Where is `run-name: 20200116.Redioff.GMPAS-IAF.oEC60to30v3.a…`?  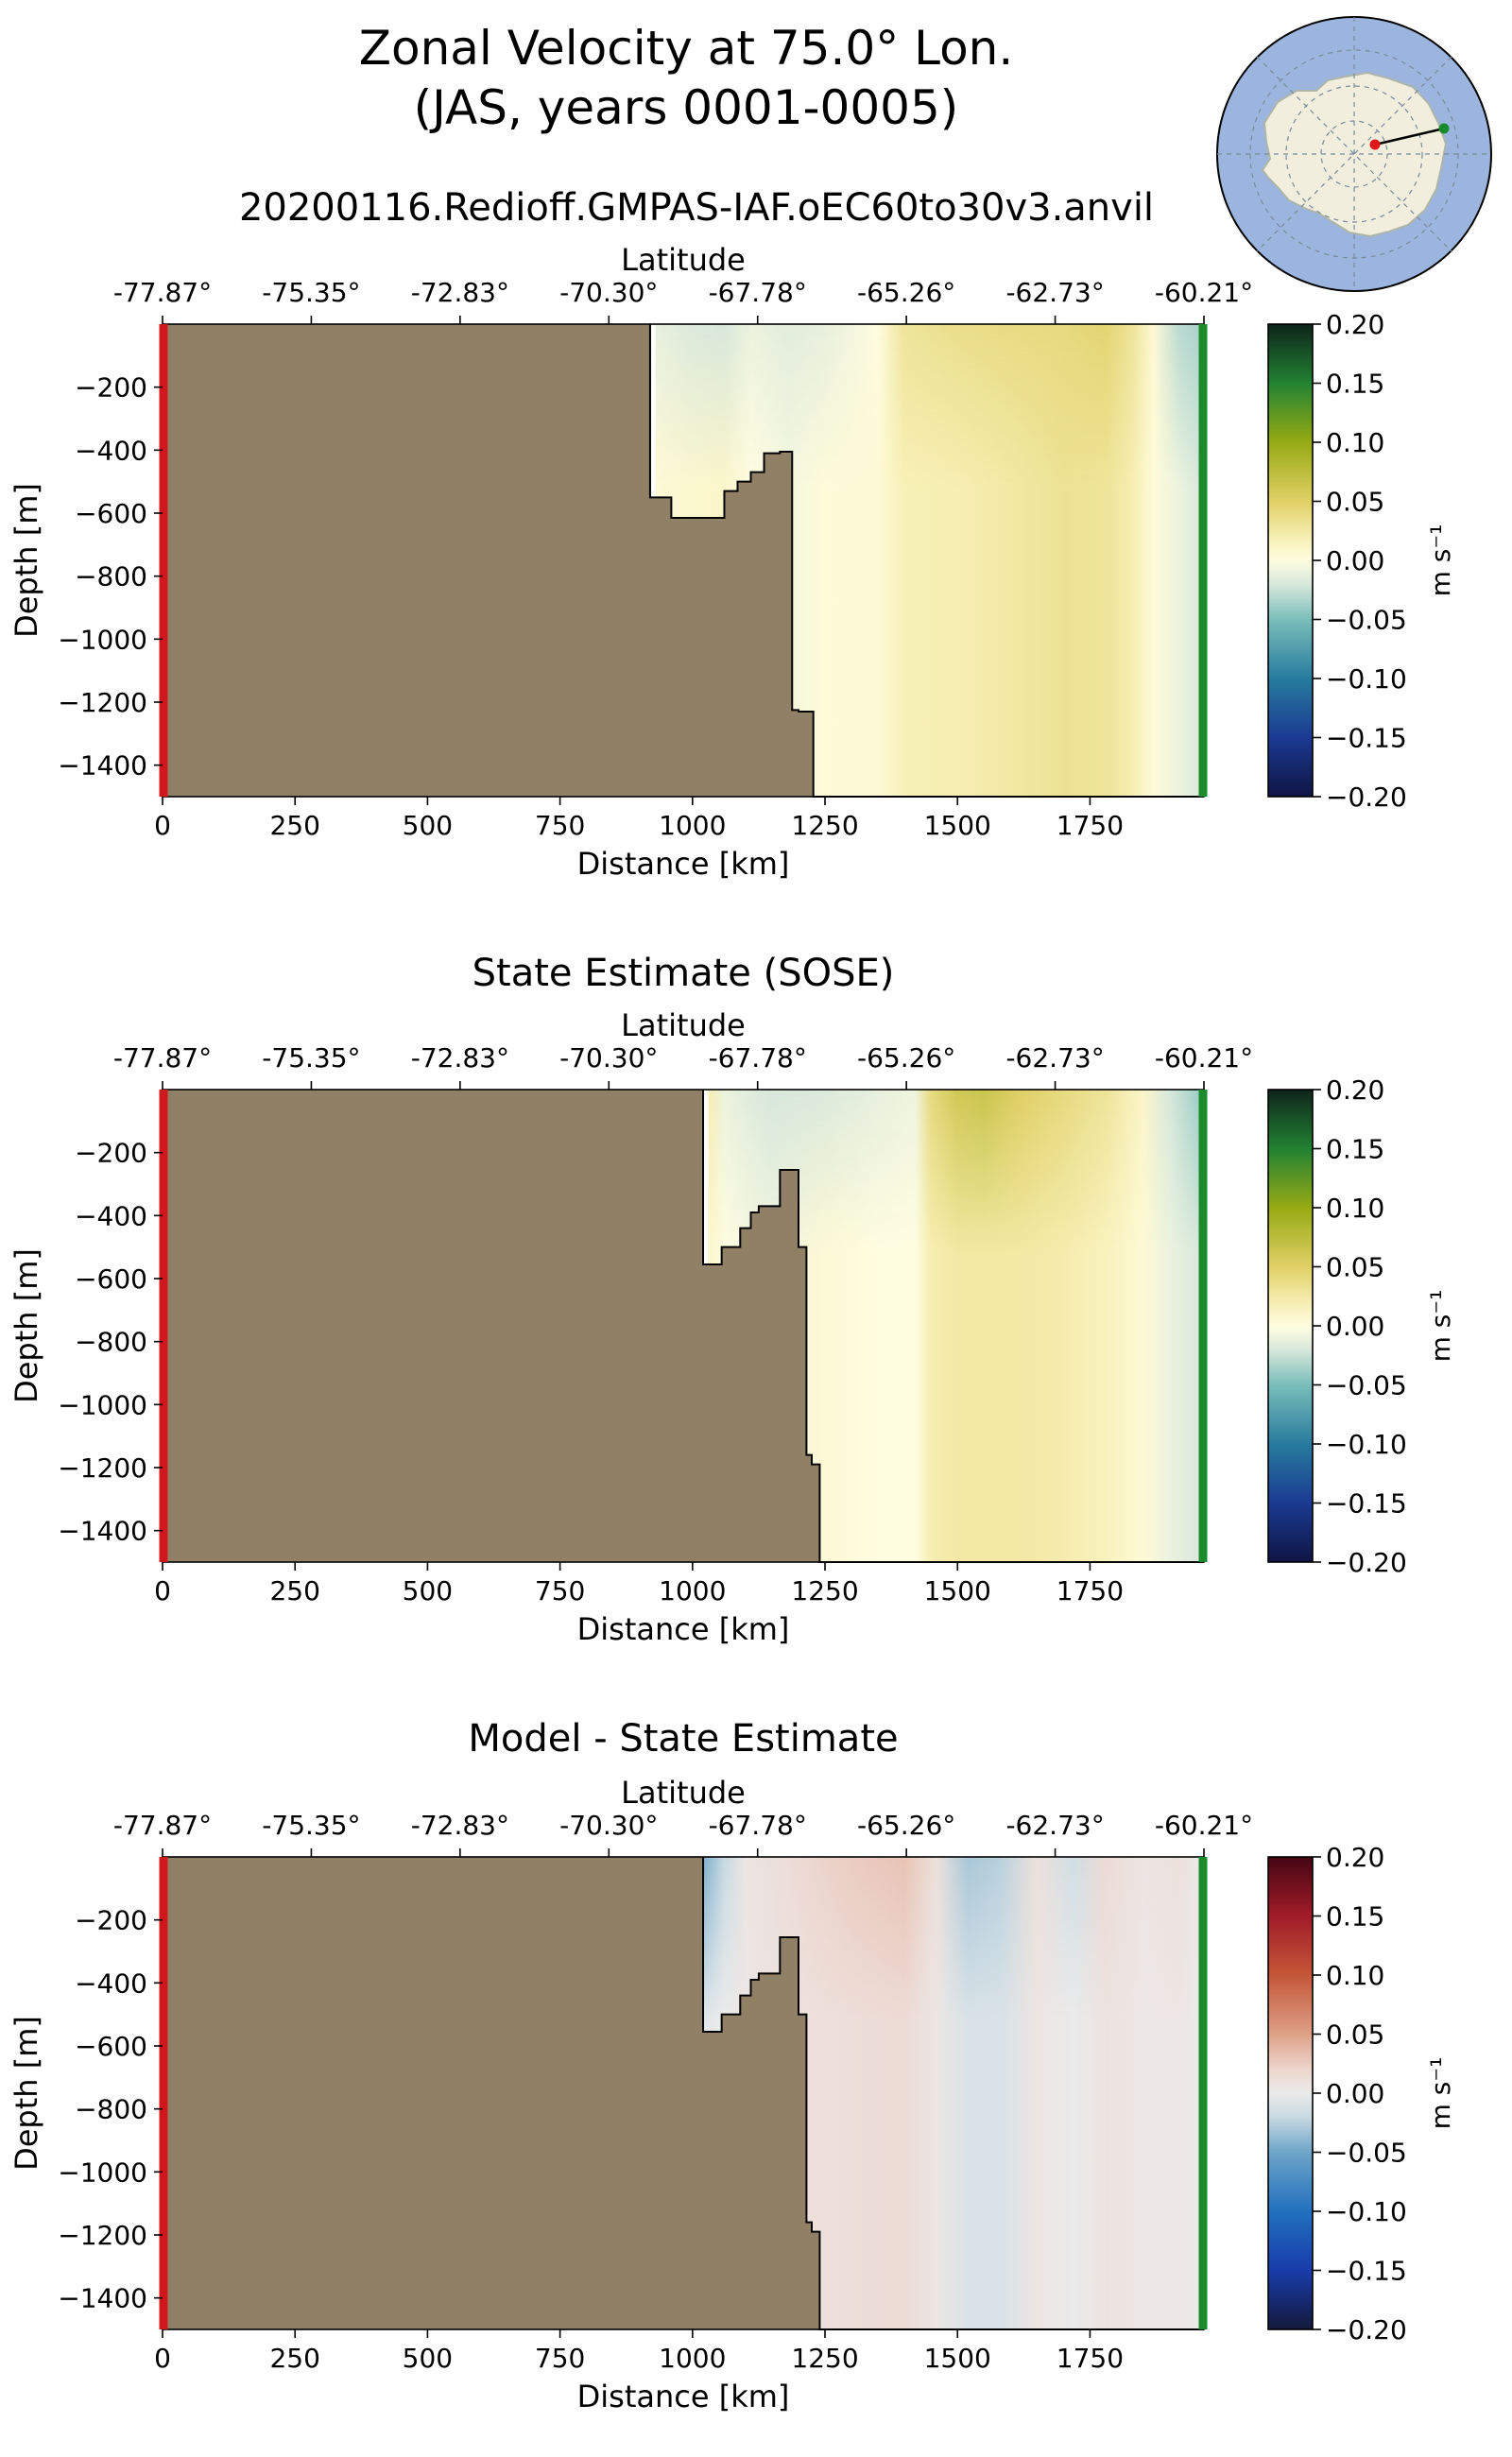
run-name: 20200116.Redioff.GMPAS-IAF.oEC60to30v3.a… is located at coordinates (696, 208).